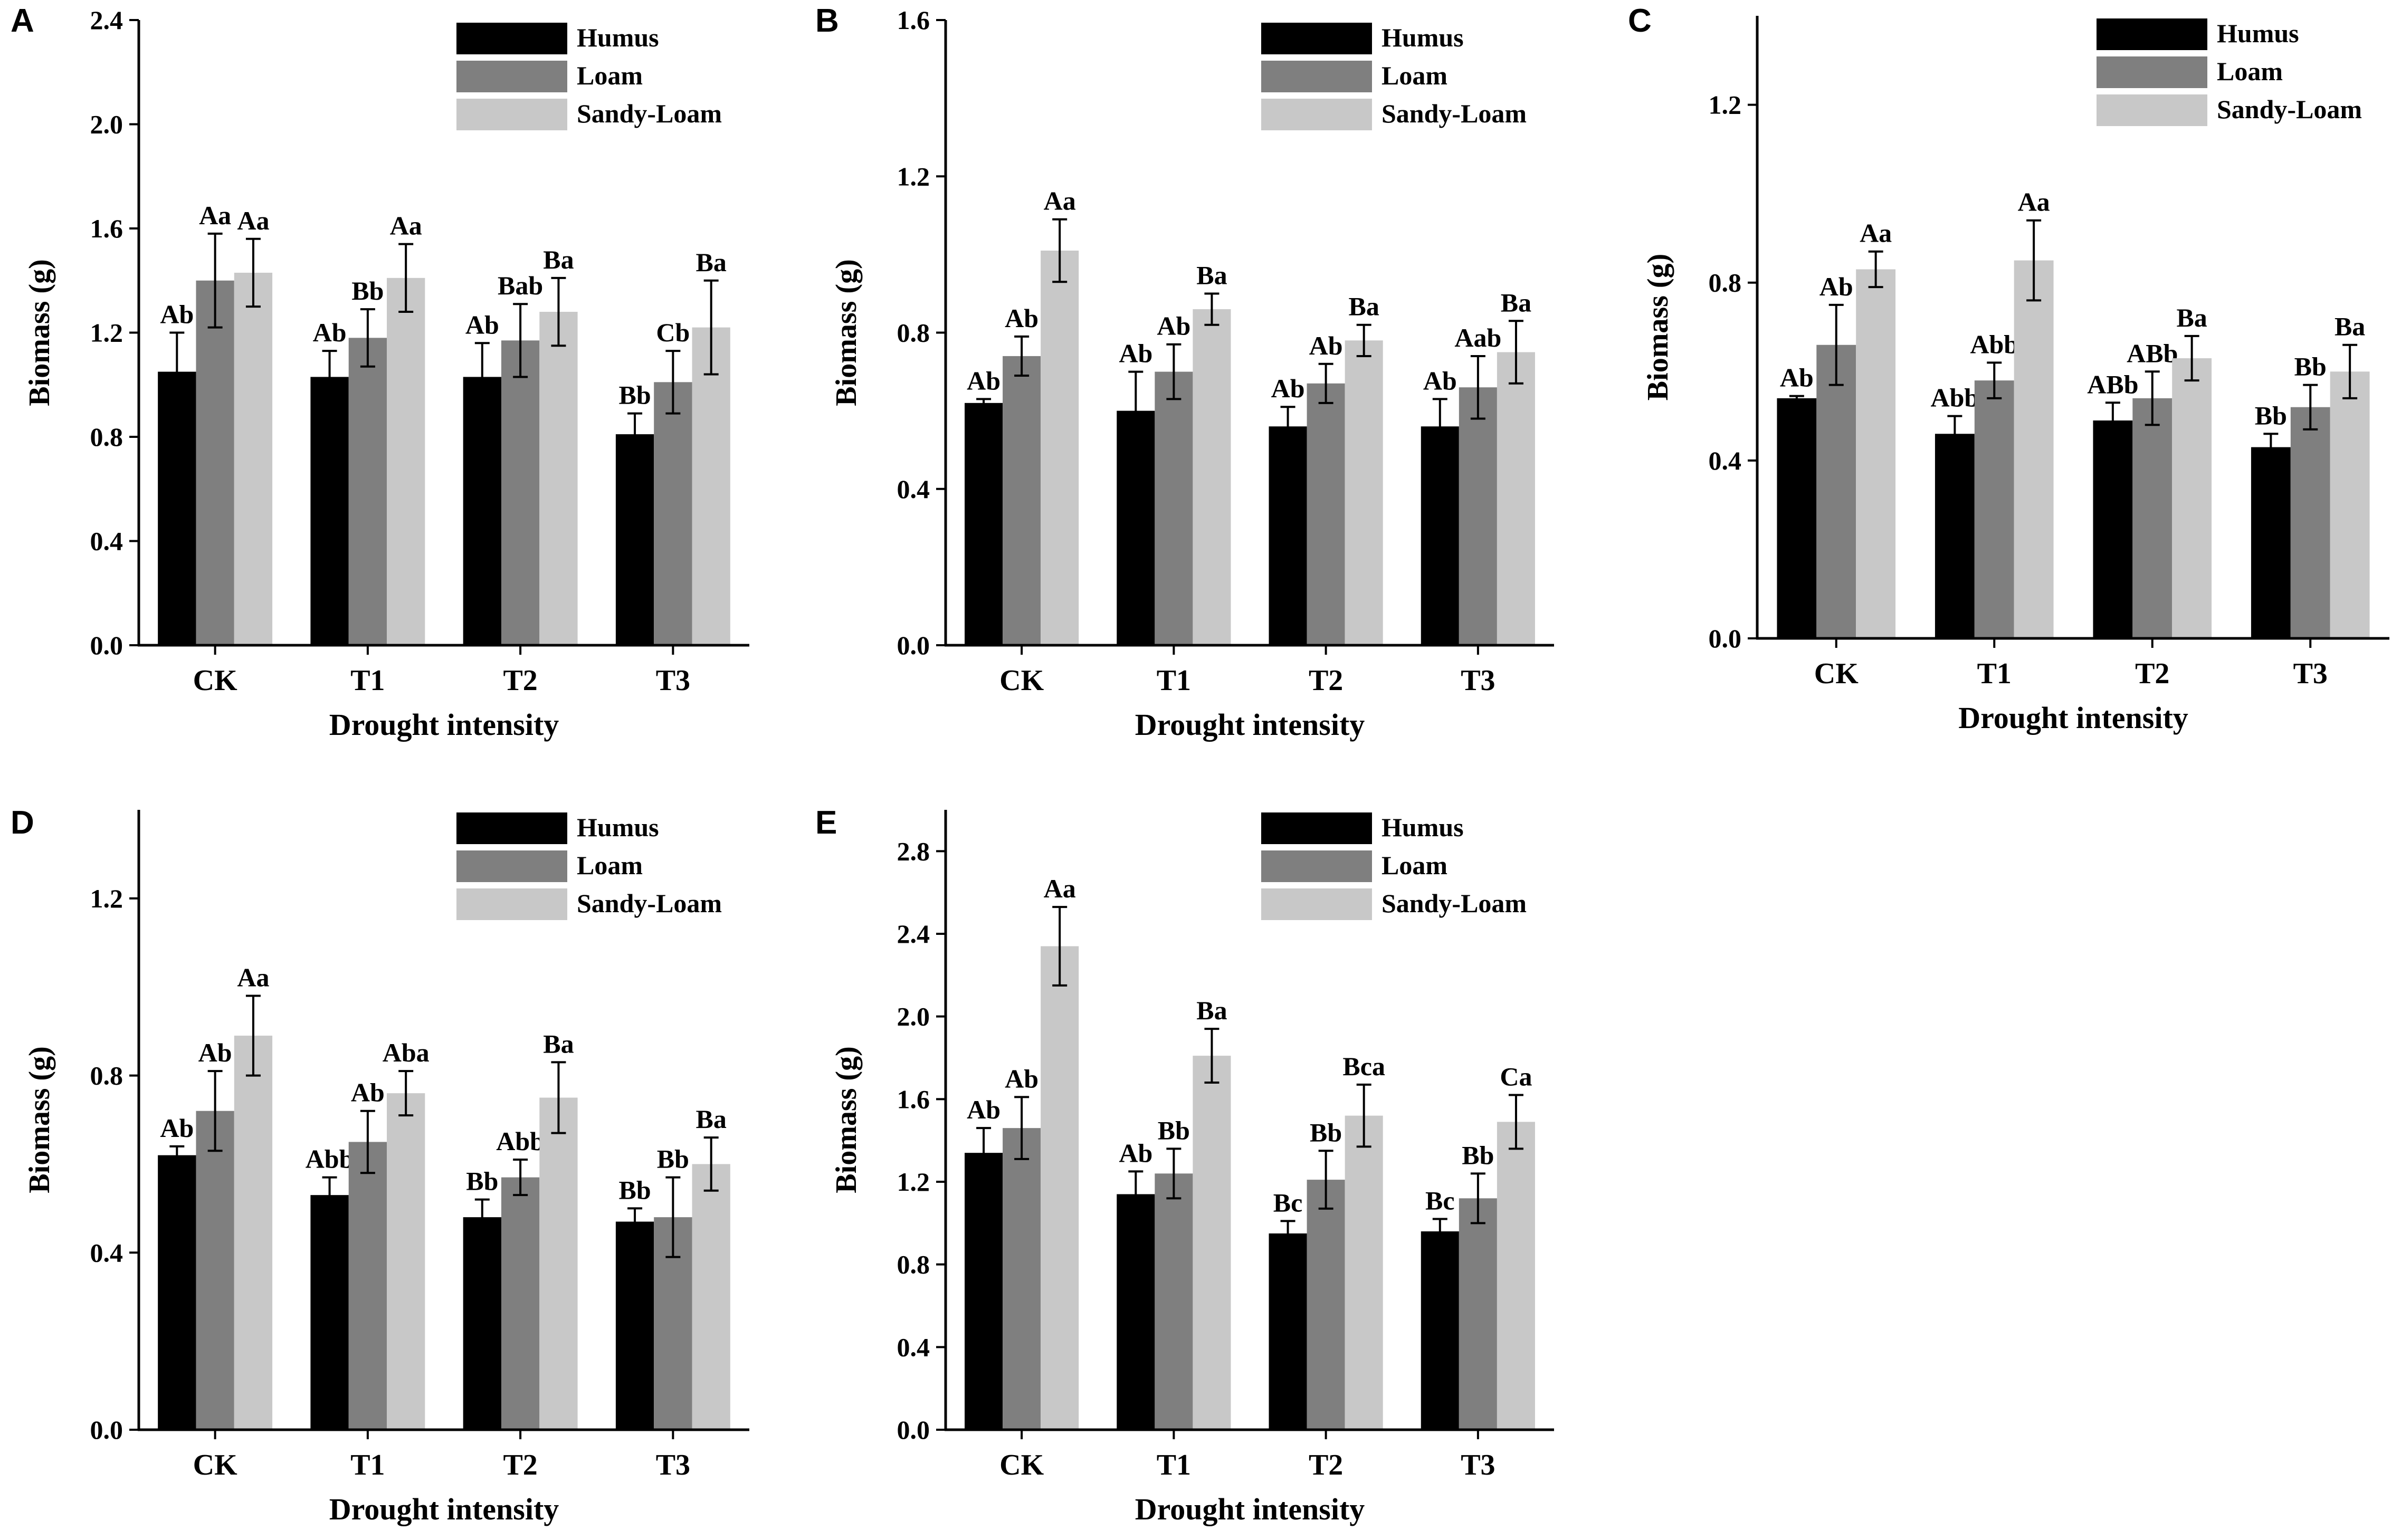  Describe the element at coordinates (520, 285) in the screenshot. I see `significance-label: Bab` at that location.